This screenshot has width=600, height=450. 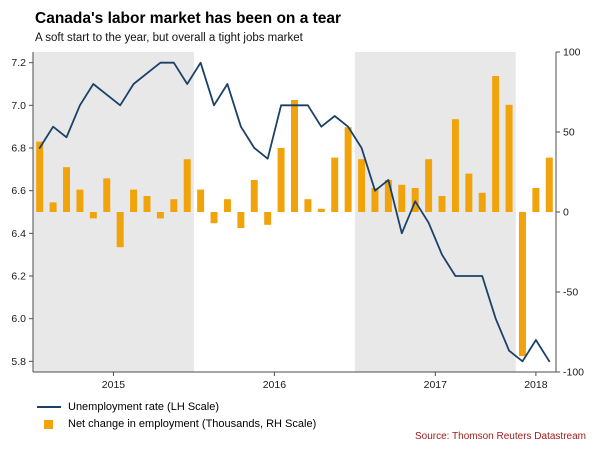 What do you see at coordinates (18, 191) in the screenshot?
I see `svg-text: 6.6` at bounding box center [18, 191].